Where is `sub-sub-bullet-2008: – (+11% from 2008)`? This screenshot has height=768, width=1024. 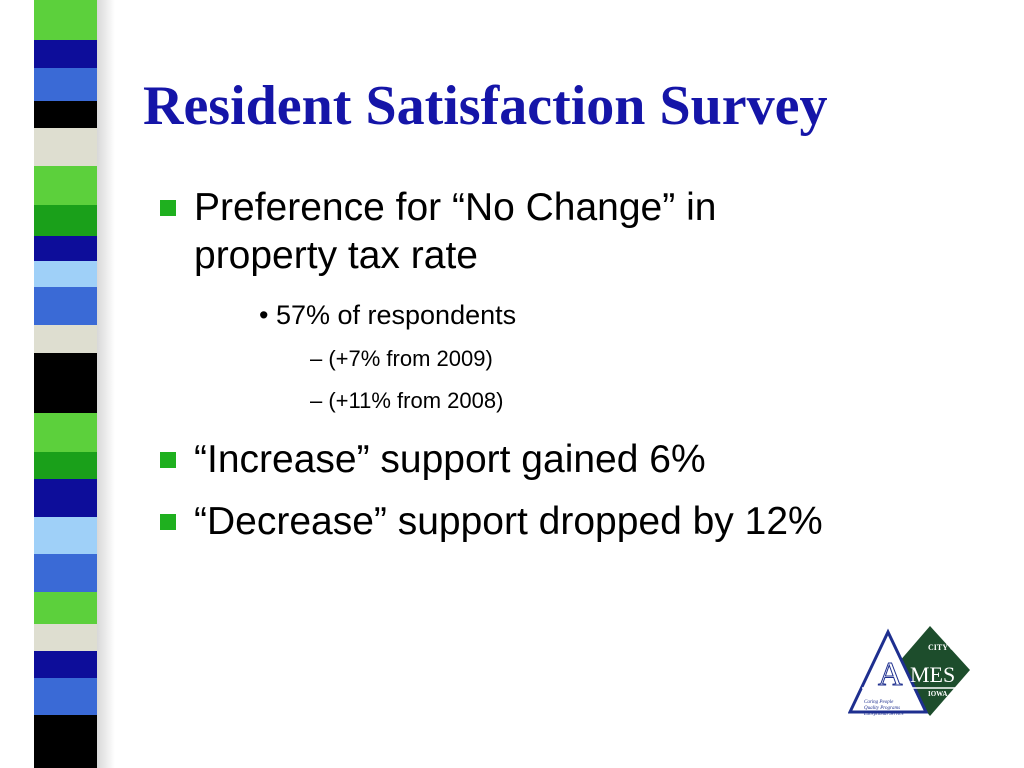
sub-sub-bullet-2008: – (+11% from 2008) is located at coordinates (407, 400).